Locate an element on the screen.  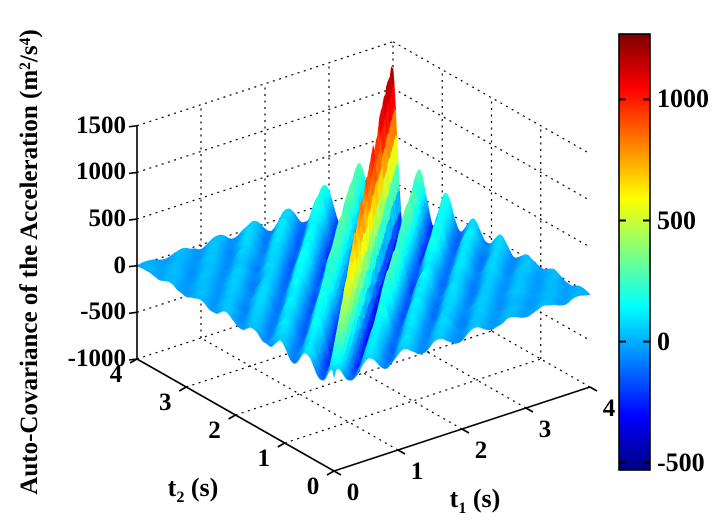
x-axis-label-base: t is located at coordinates (454, 499).